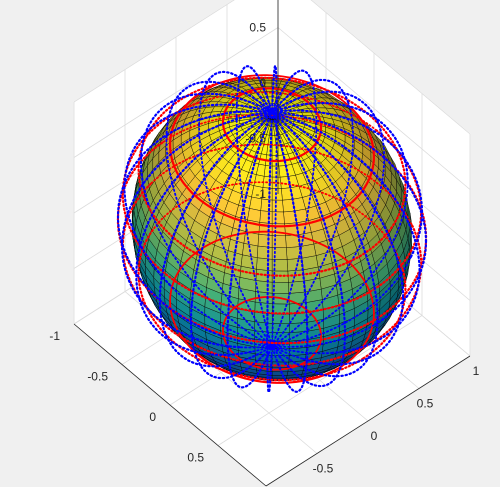 The image size is (500, 487). What do you see at coordinates (260, 194) in the screenshot?
I see `z-tick-label: -1` at bounding box center [260, 194].